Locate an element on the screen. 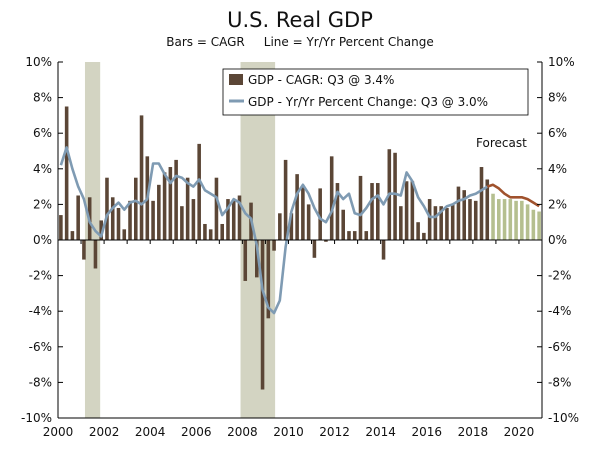 The height and width of the screenshot is (450, 600). y-tick-label-left-10: -10% is located at coordinates (36, 418).